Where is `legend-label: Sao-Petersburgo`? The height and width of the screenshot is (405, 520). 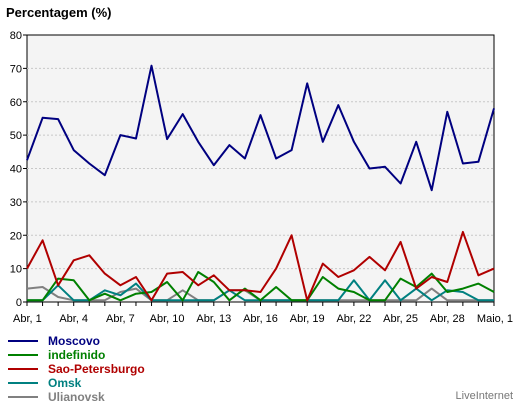
legend-label: Sao-Petersburgo is located at coordinates (96, 369).